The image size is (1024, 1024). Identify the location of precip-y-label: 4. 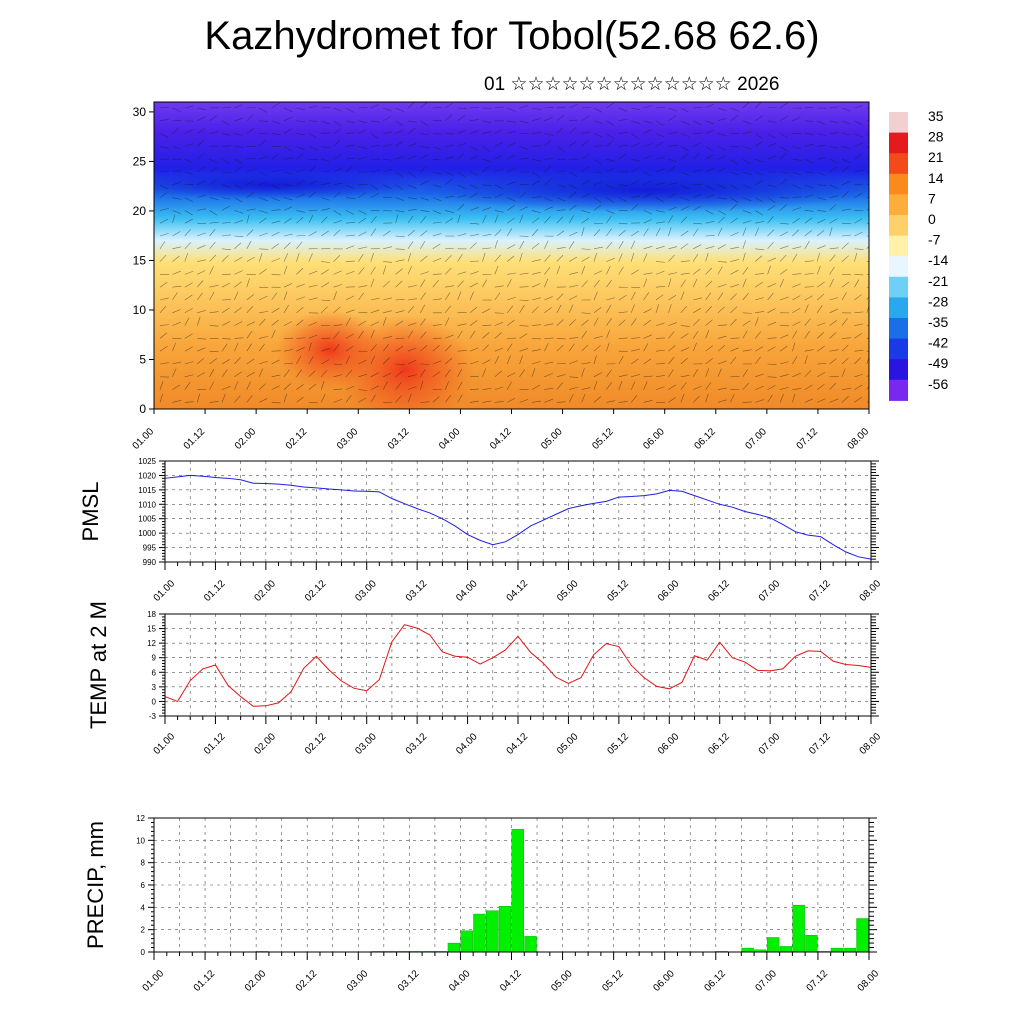
(143, 907).